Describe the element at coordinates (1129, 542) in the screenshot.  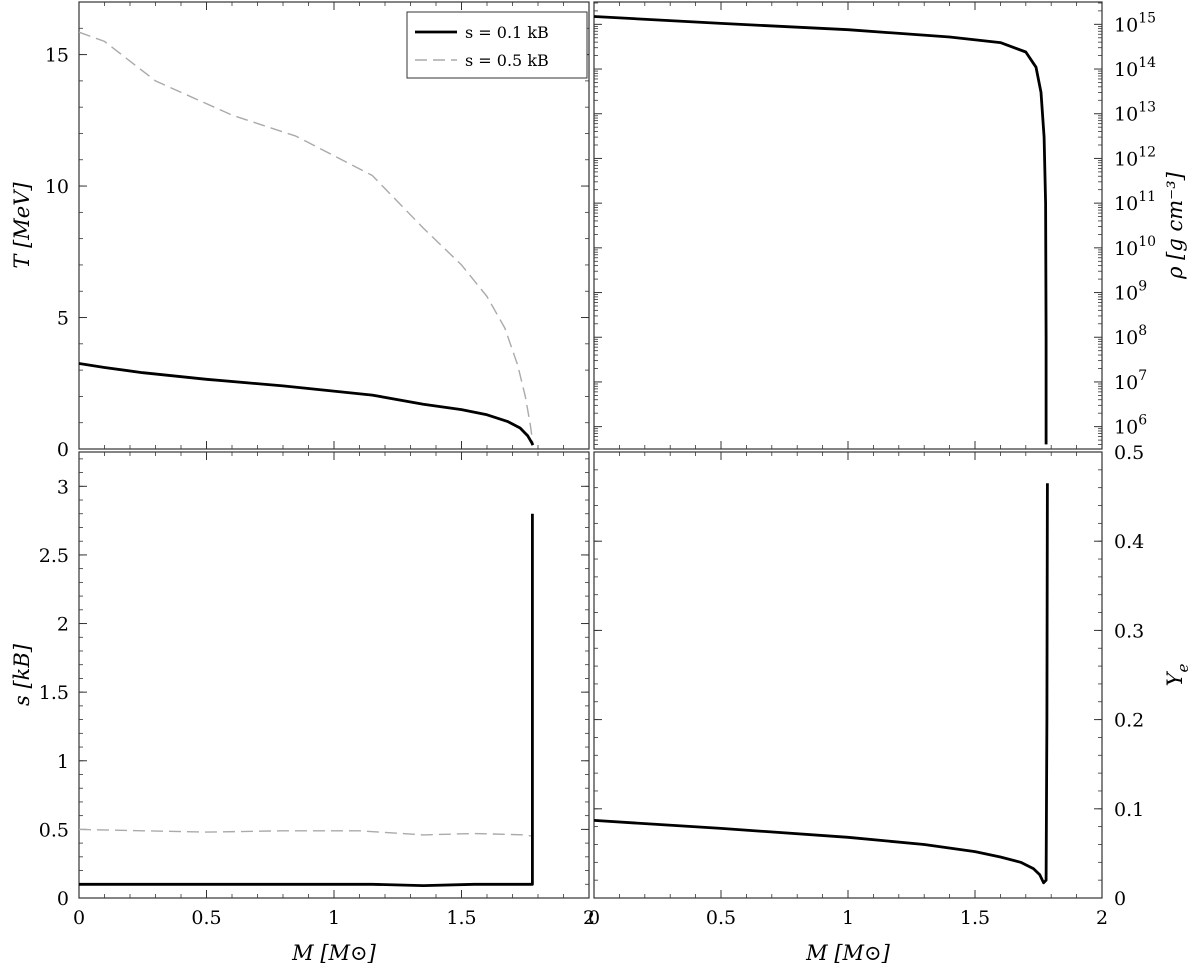
I see `y-tick-label: 0.4` at that location.